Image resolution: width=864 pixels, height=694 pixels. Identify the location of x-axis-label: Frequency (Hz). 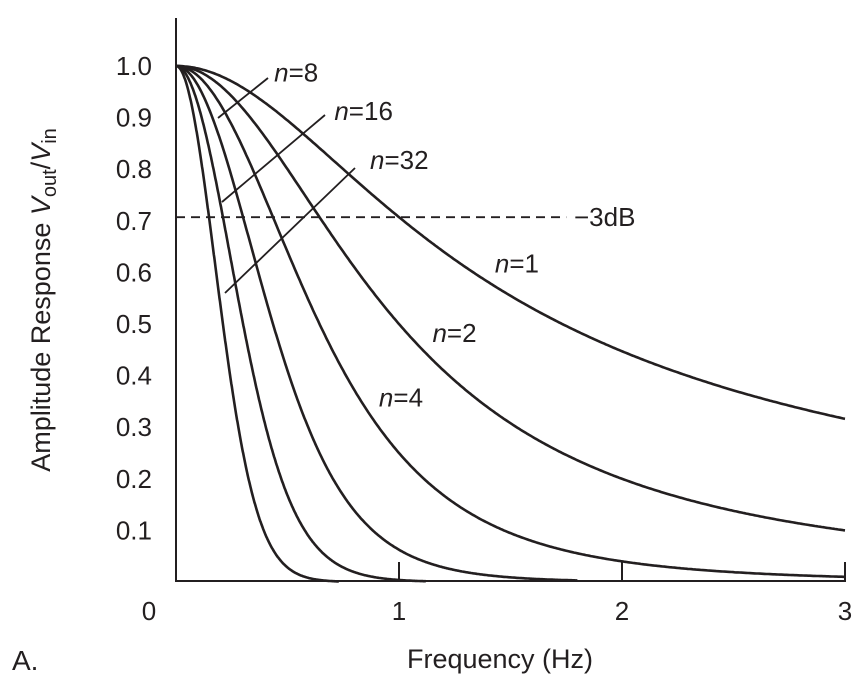
(500, 659).